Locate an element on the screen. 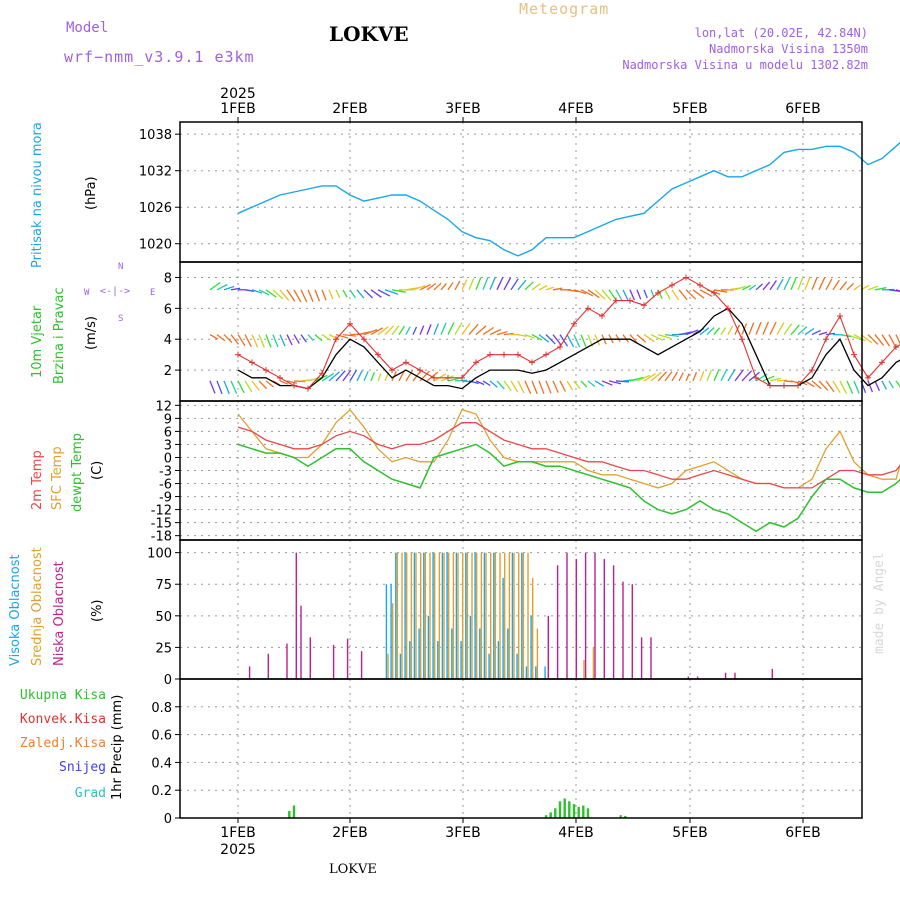 This screenshot has height=900, width=900. day-label-top: 2FEB is located at coordinates (349, 109).